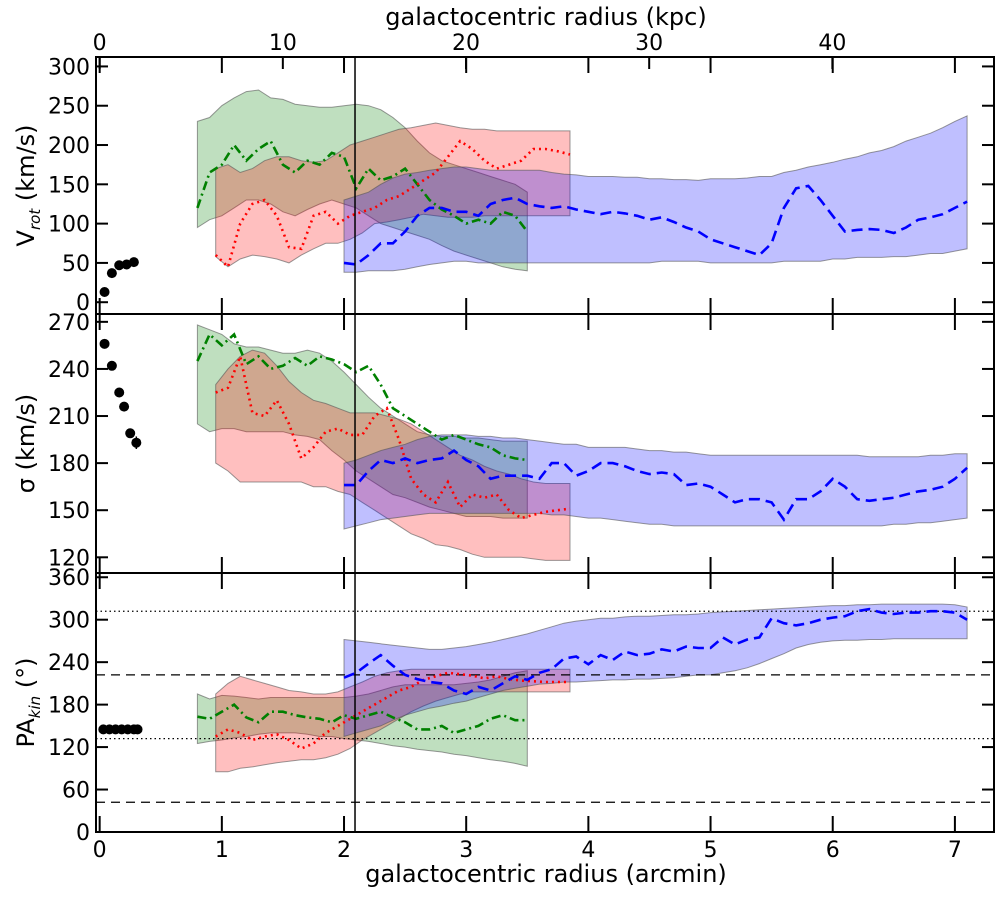 The width and height of the screenshot is (1000, 900). Describe the element at coordinates (833, 850) in the screenshot. I see `x-tick-label: 6` at that location.